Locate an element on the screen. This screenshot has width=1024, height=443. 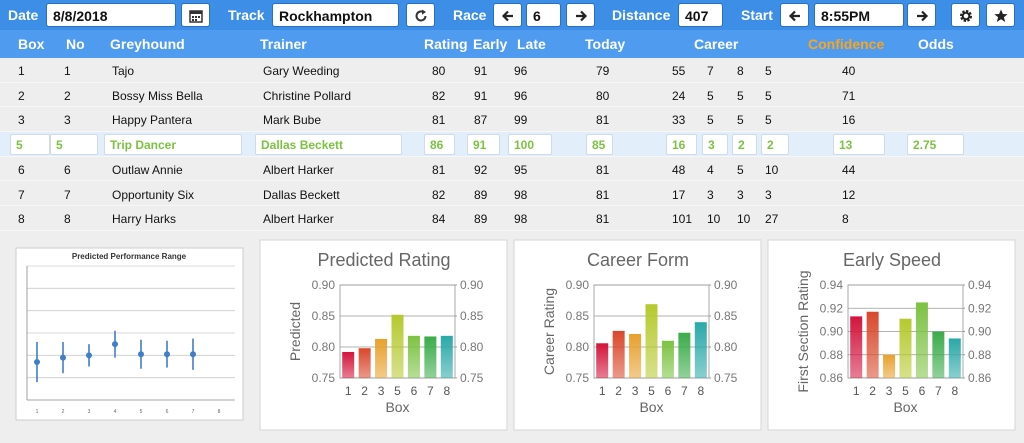
table-cell: 91 is located at coordinates (481, 71).